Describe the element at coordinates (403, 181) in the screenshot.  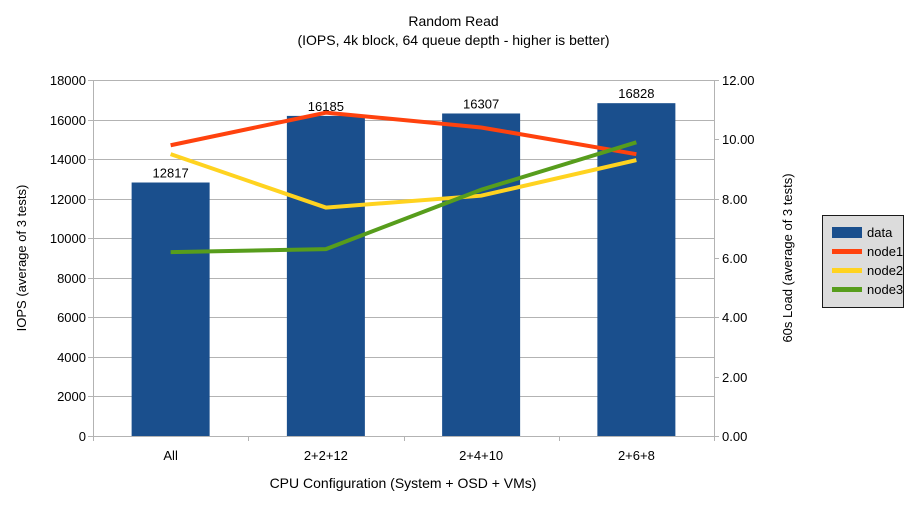
I see `series-line-node2` at that location.